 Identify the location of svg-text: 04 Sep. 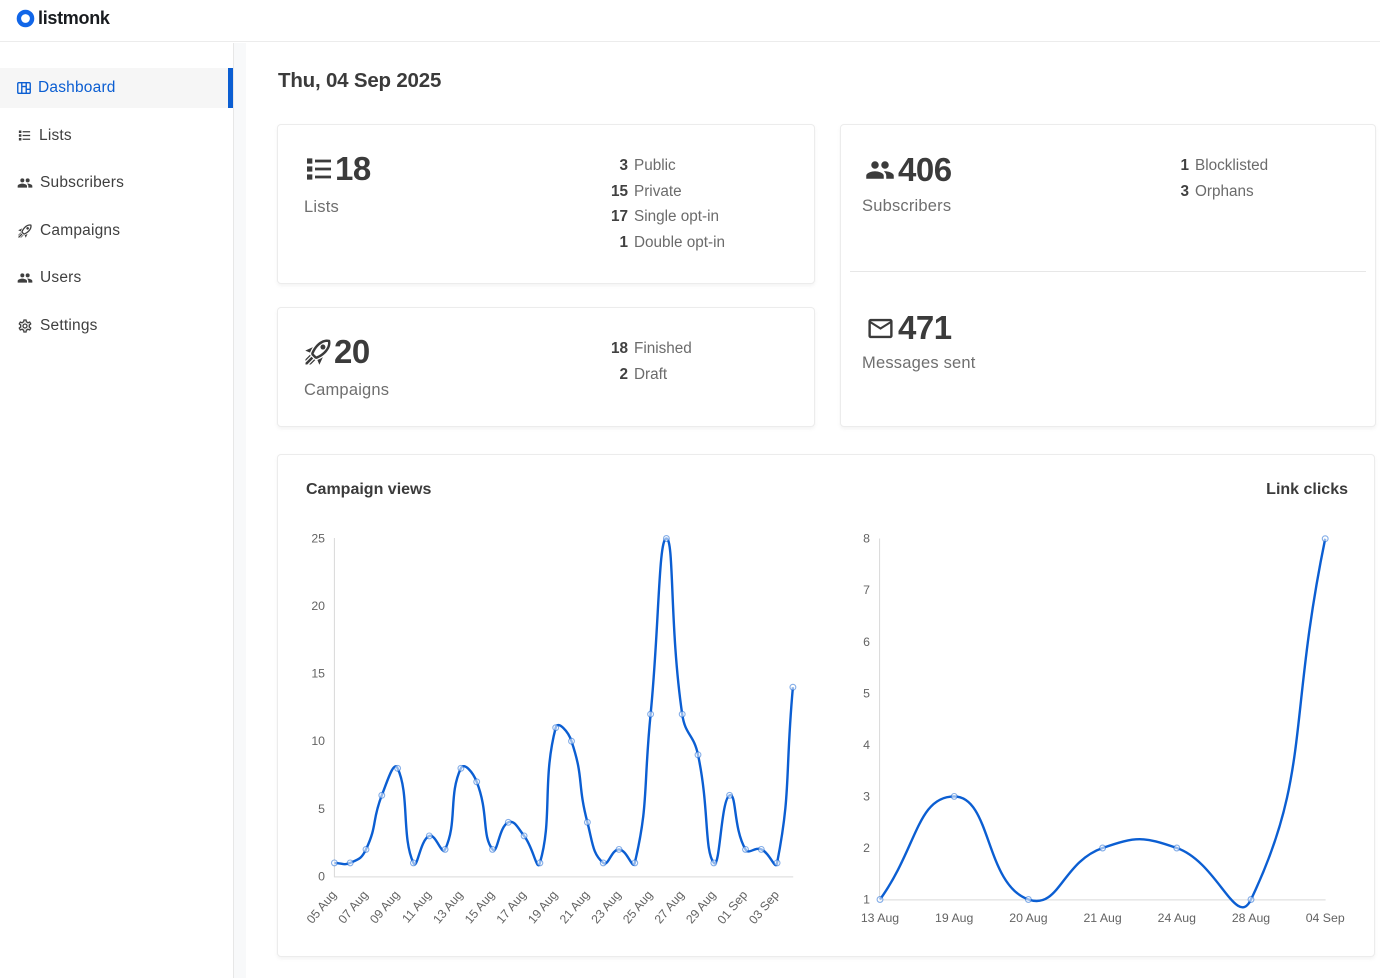
(1325, 918).